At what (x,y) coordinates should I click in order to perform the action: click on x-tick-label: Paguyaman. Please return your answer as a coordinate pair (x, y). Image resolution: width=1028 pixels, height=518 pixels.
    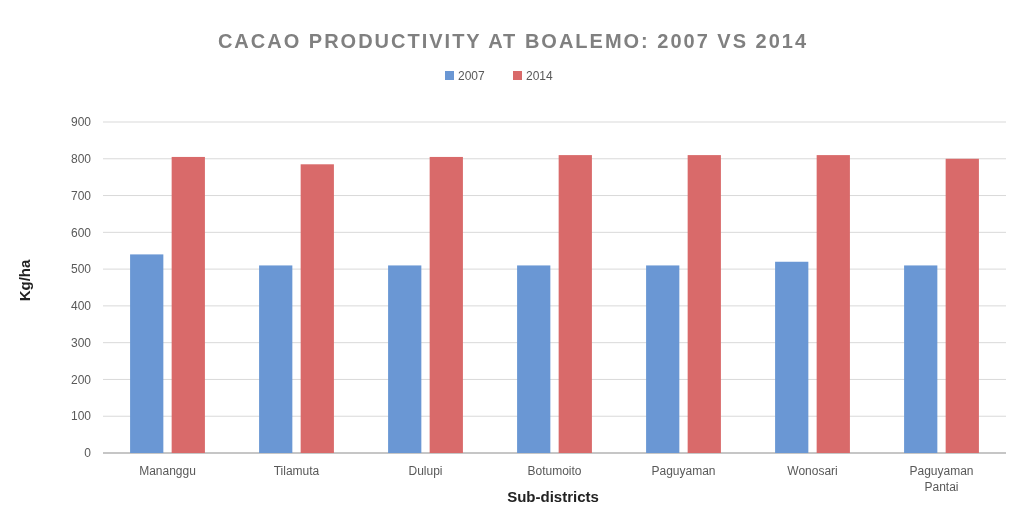
    Looking at the image, I should click on (683, 471).